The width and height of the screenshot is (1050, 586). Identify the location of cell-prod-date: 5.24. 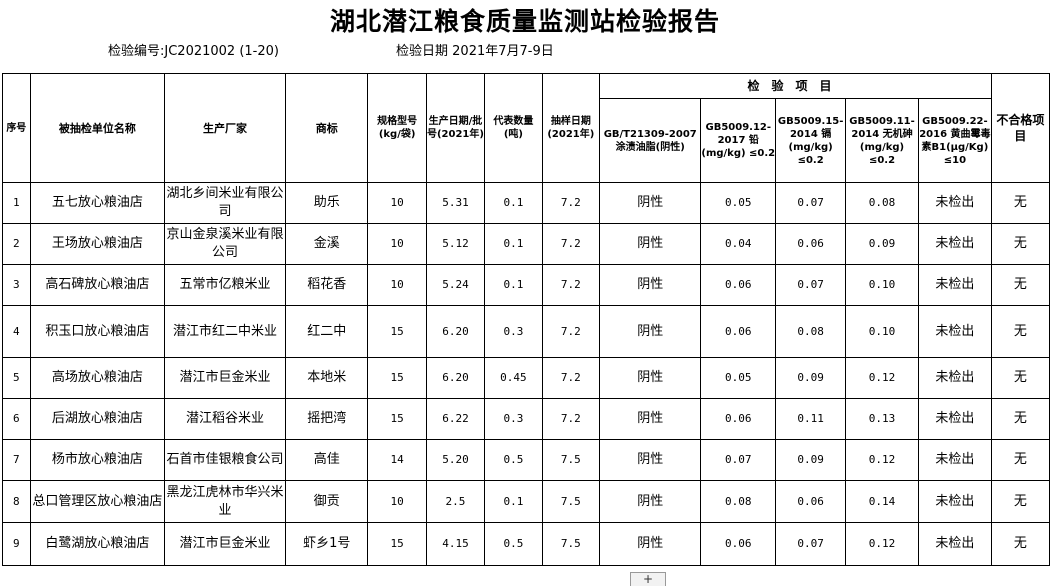
(455, 285).